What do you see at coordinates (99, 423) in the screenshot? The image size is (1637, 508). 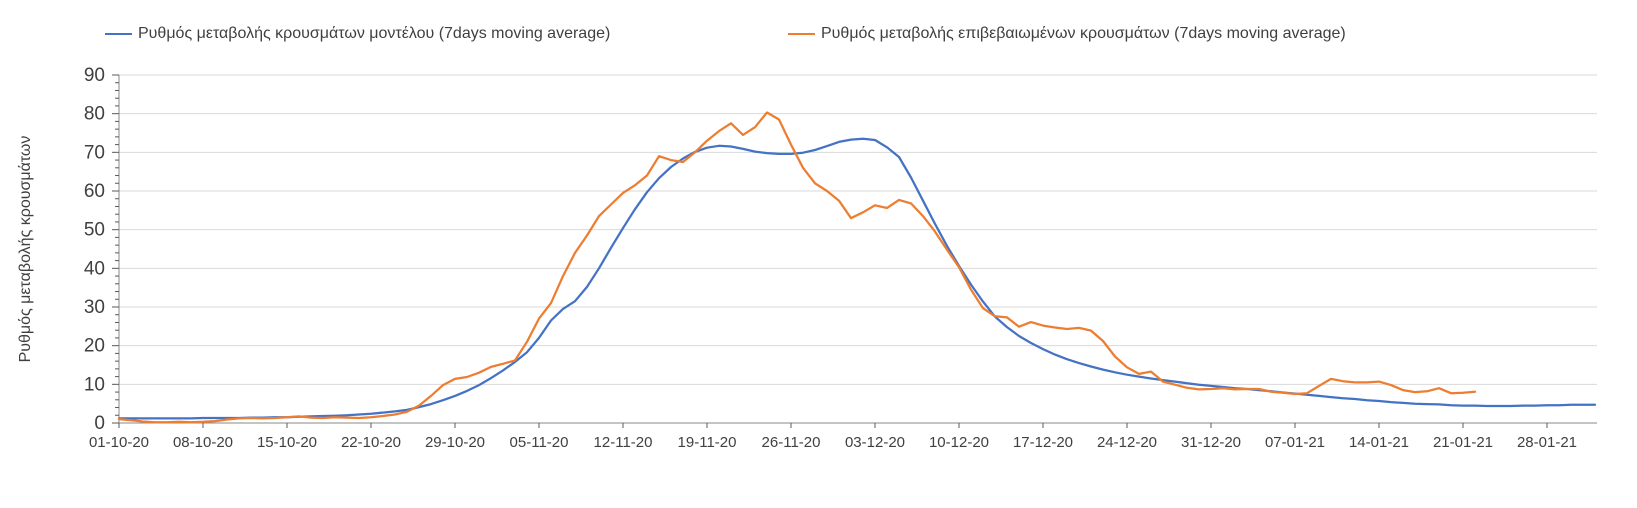 I see `y-tick-label: 0` at bounding box center [99, 423].